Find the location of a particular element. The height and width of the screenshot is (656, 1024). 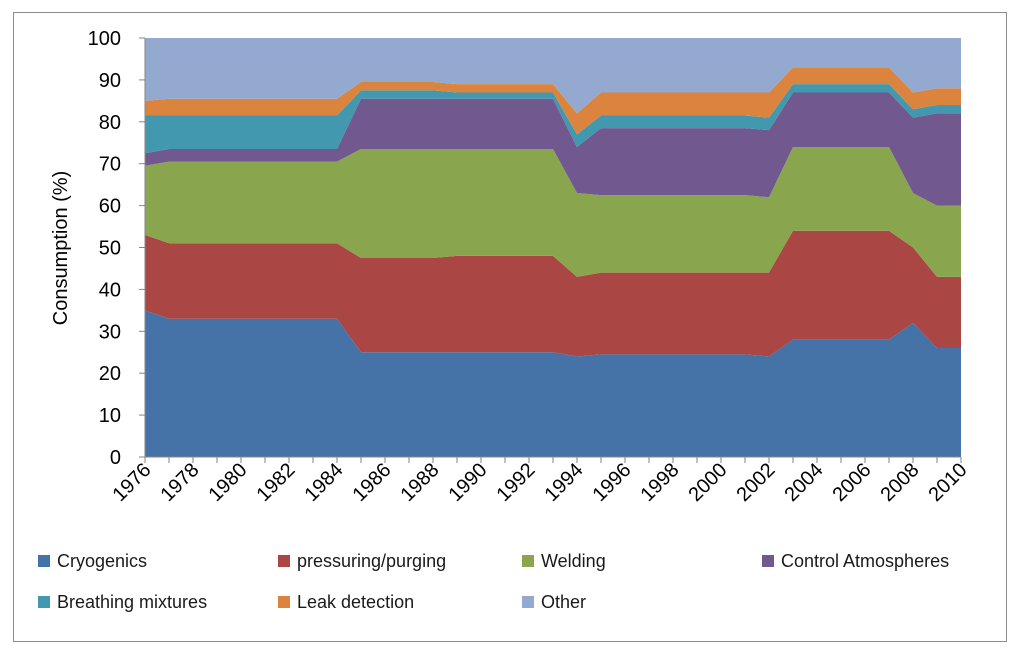

legend-label: Breathing mixtures is located at coordinates (132, 601).